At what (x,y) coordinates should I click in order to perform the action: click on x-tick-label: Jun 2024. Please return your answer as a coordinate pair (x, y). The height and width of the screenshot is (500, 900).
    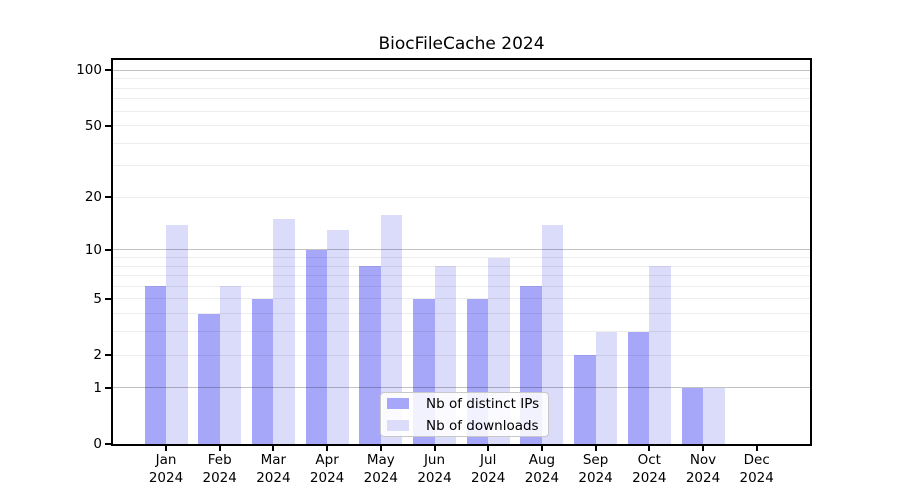
    Looking at the image, I should click on (434, 469).